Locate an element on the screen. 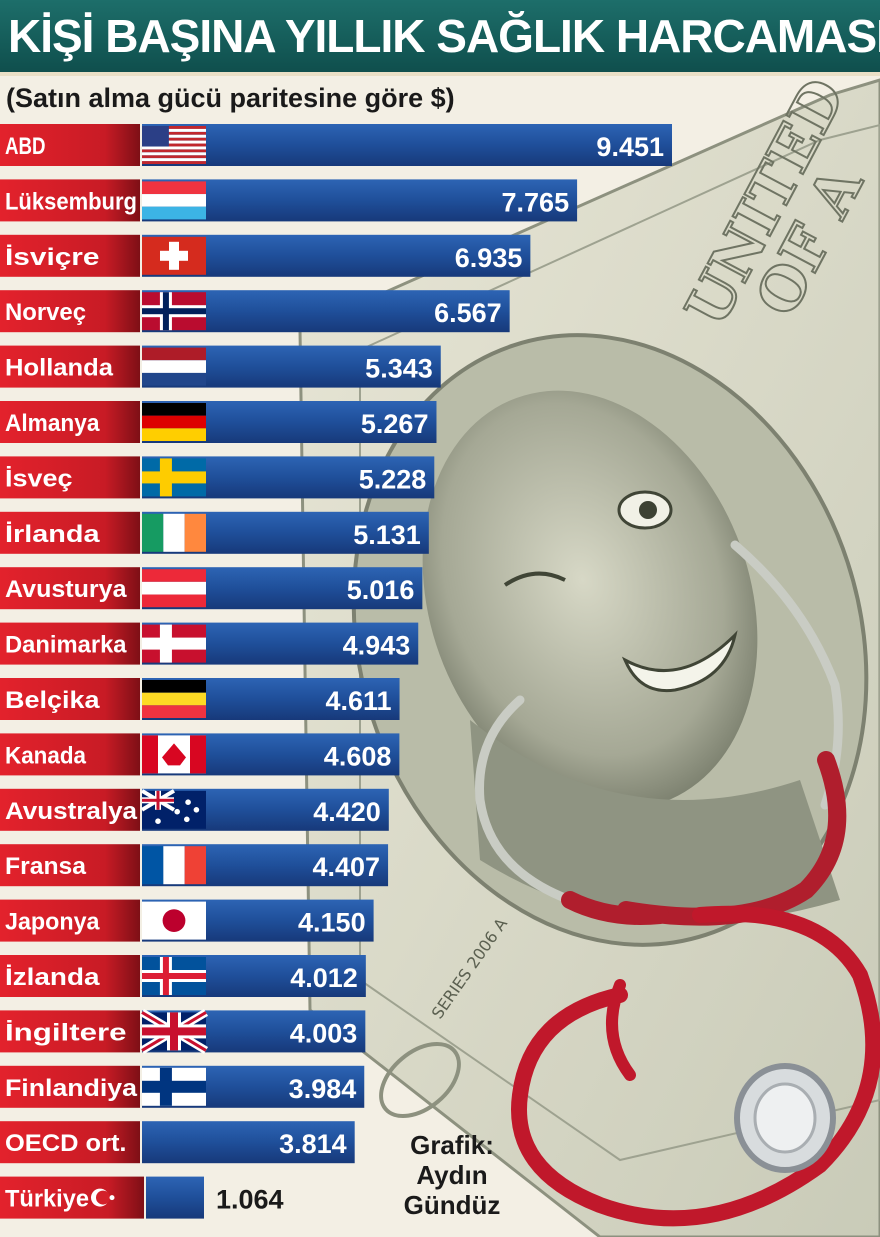 This screenshot has width=880, height=1237. category-label: Türkiye is located at coordinates (47, 1199).